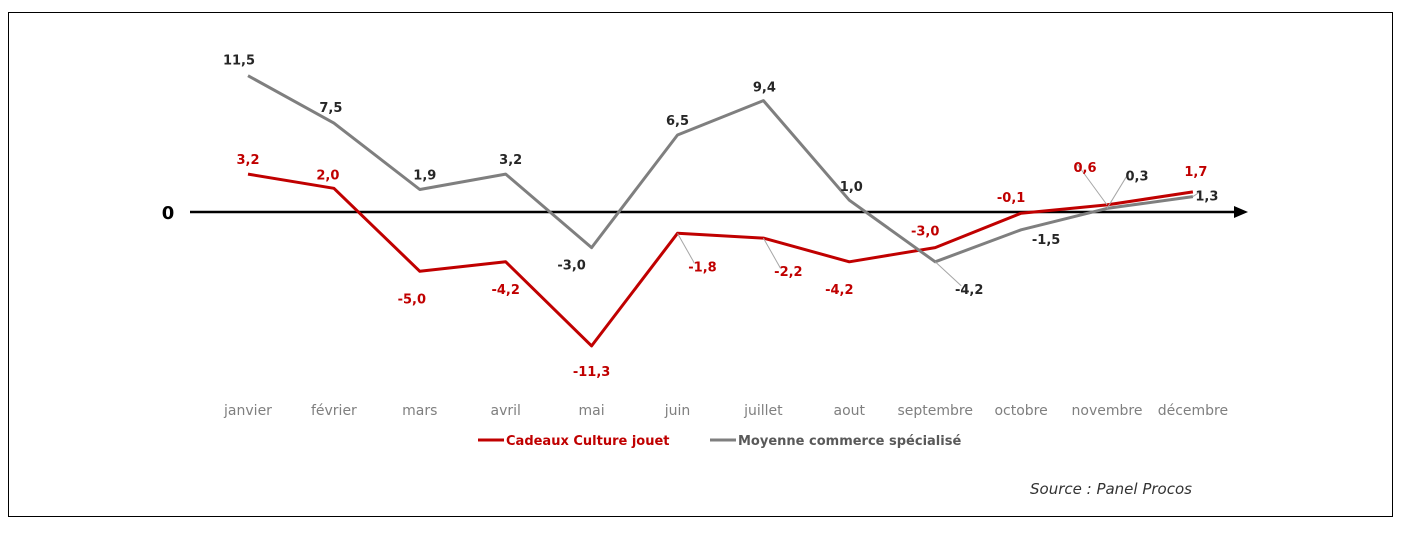 The width and height of the screenshot is (1402, 537). What do you see at coordinates (592, 411) in the screenshot?
I see `x-tick-label: mai` at bounding box center [592, 411].